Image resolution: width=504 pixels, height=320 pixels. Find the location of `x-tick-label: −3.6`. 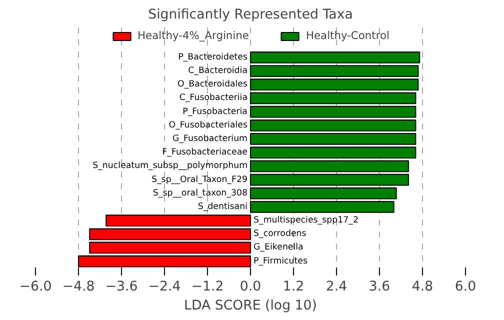

x-tick-label: −3.6 is located at coordinates (121, 287).